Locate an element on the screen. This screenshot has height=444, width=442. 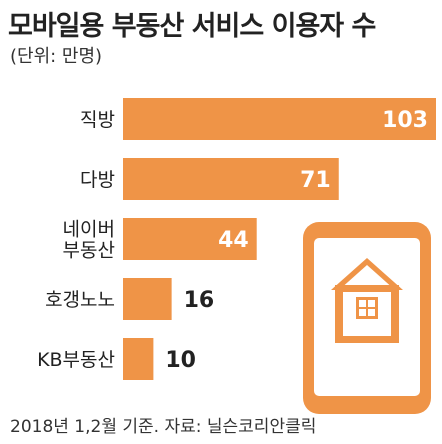
category-label-2: 네이버 부동산 is located at coordinates (89, 240).